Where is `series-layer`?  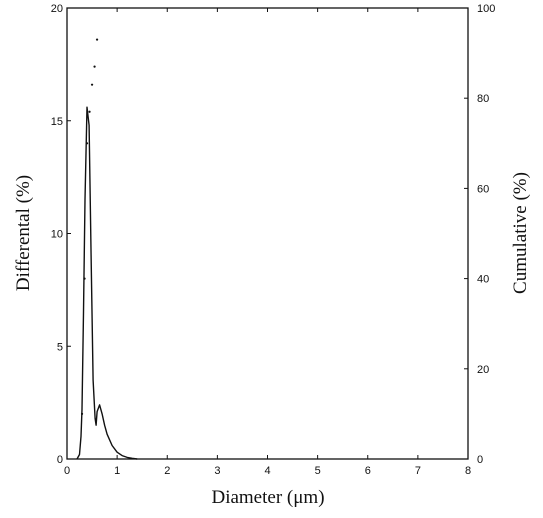 series-layer is located at coordinates (107, 249).